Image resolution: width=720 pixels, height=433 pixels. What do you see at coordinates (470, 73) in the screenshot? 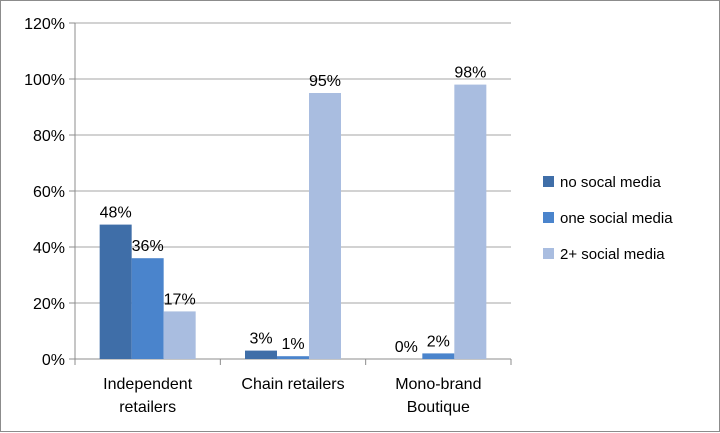
I see `data-label: 98%` at bounding box center [470, 73].